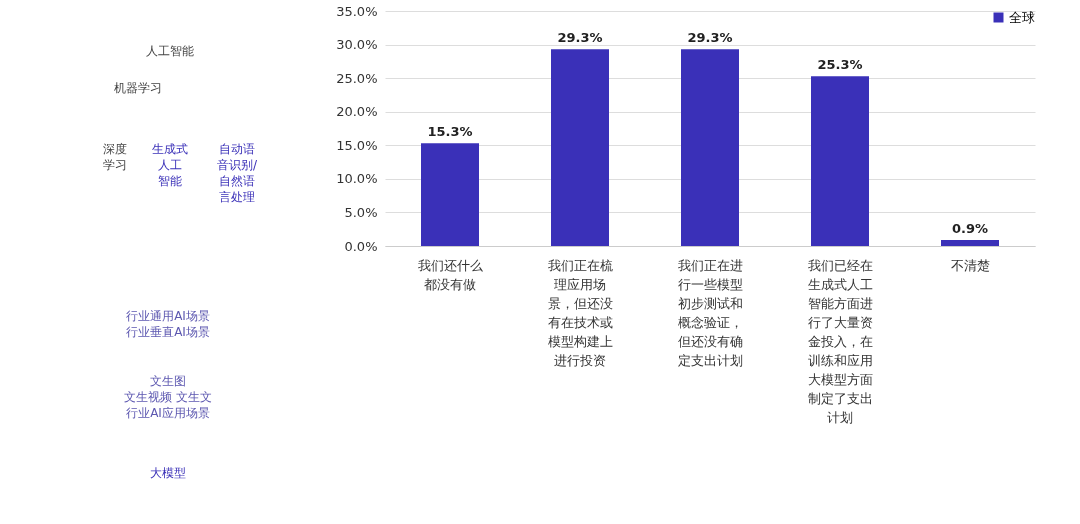 Image resolution: width=1080 pixels, height=524 pixels. Describe the element at coordinates (450, 132) in the screenshot. I see `text: 15.3%` at that location.